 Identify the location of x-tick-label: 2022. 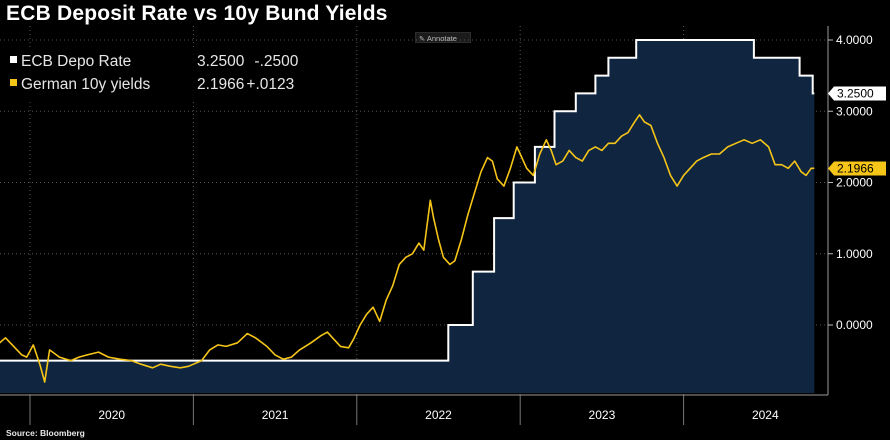
(438, 415).